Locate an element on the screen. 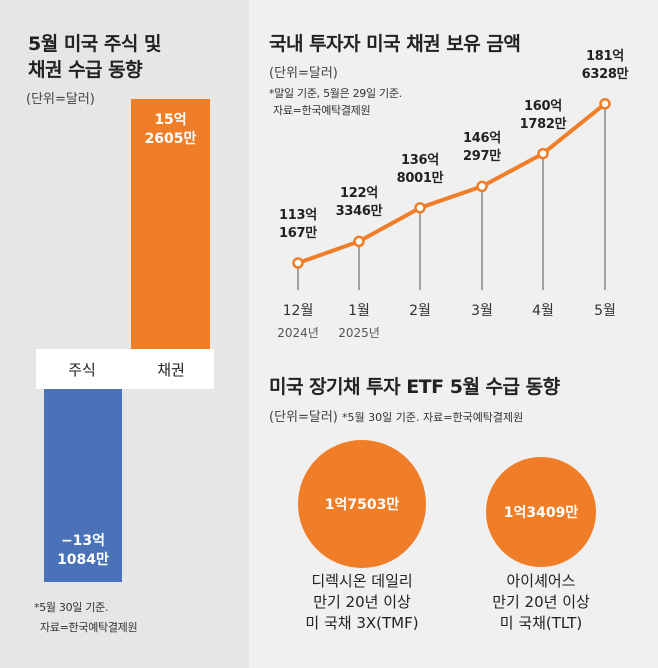  etf-unit-note: (단위=달러) *5월 30일 기준. 자료=한국예탁결제원 is located at coordinates (396, 415).